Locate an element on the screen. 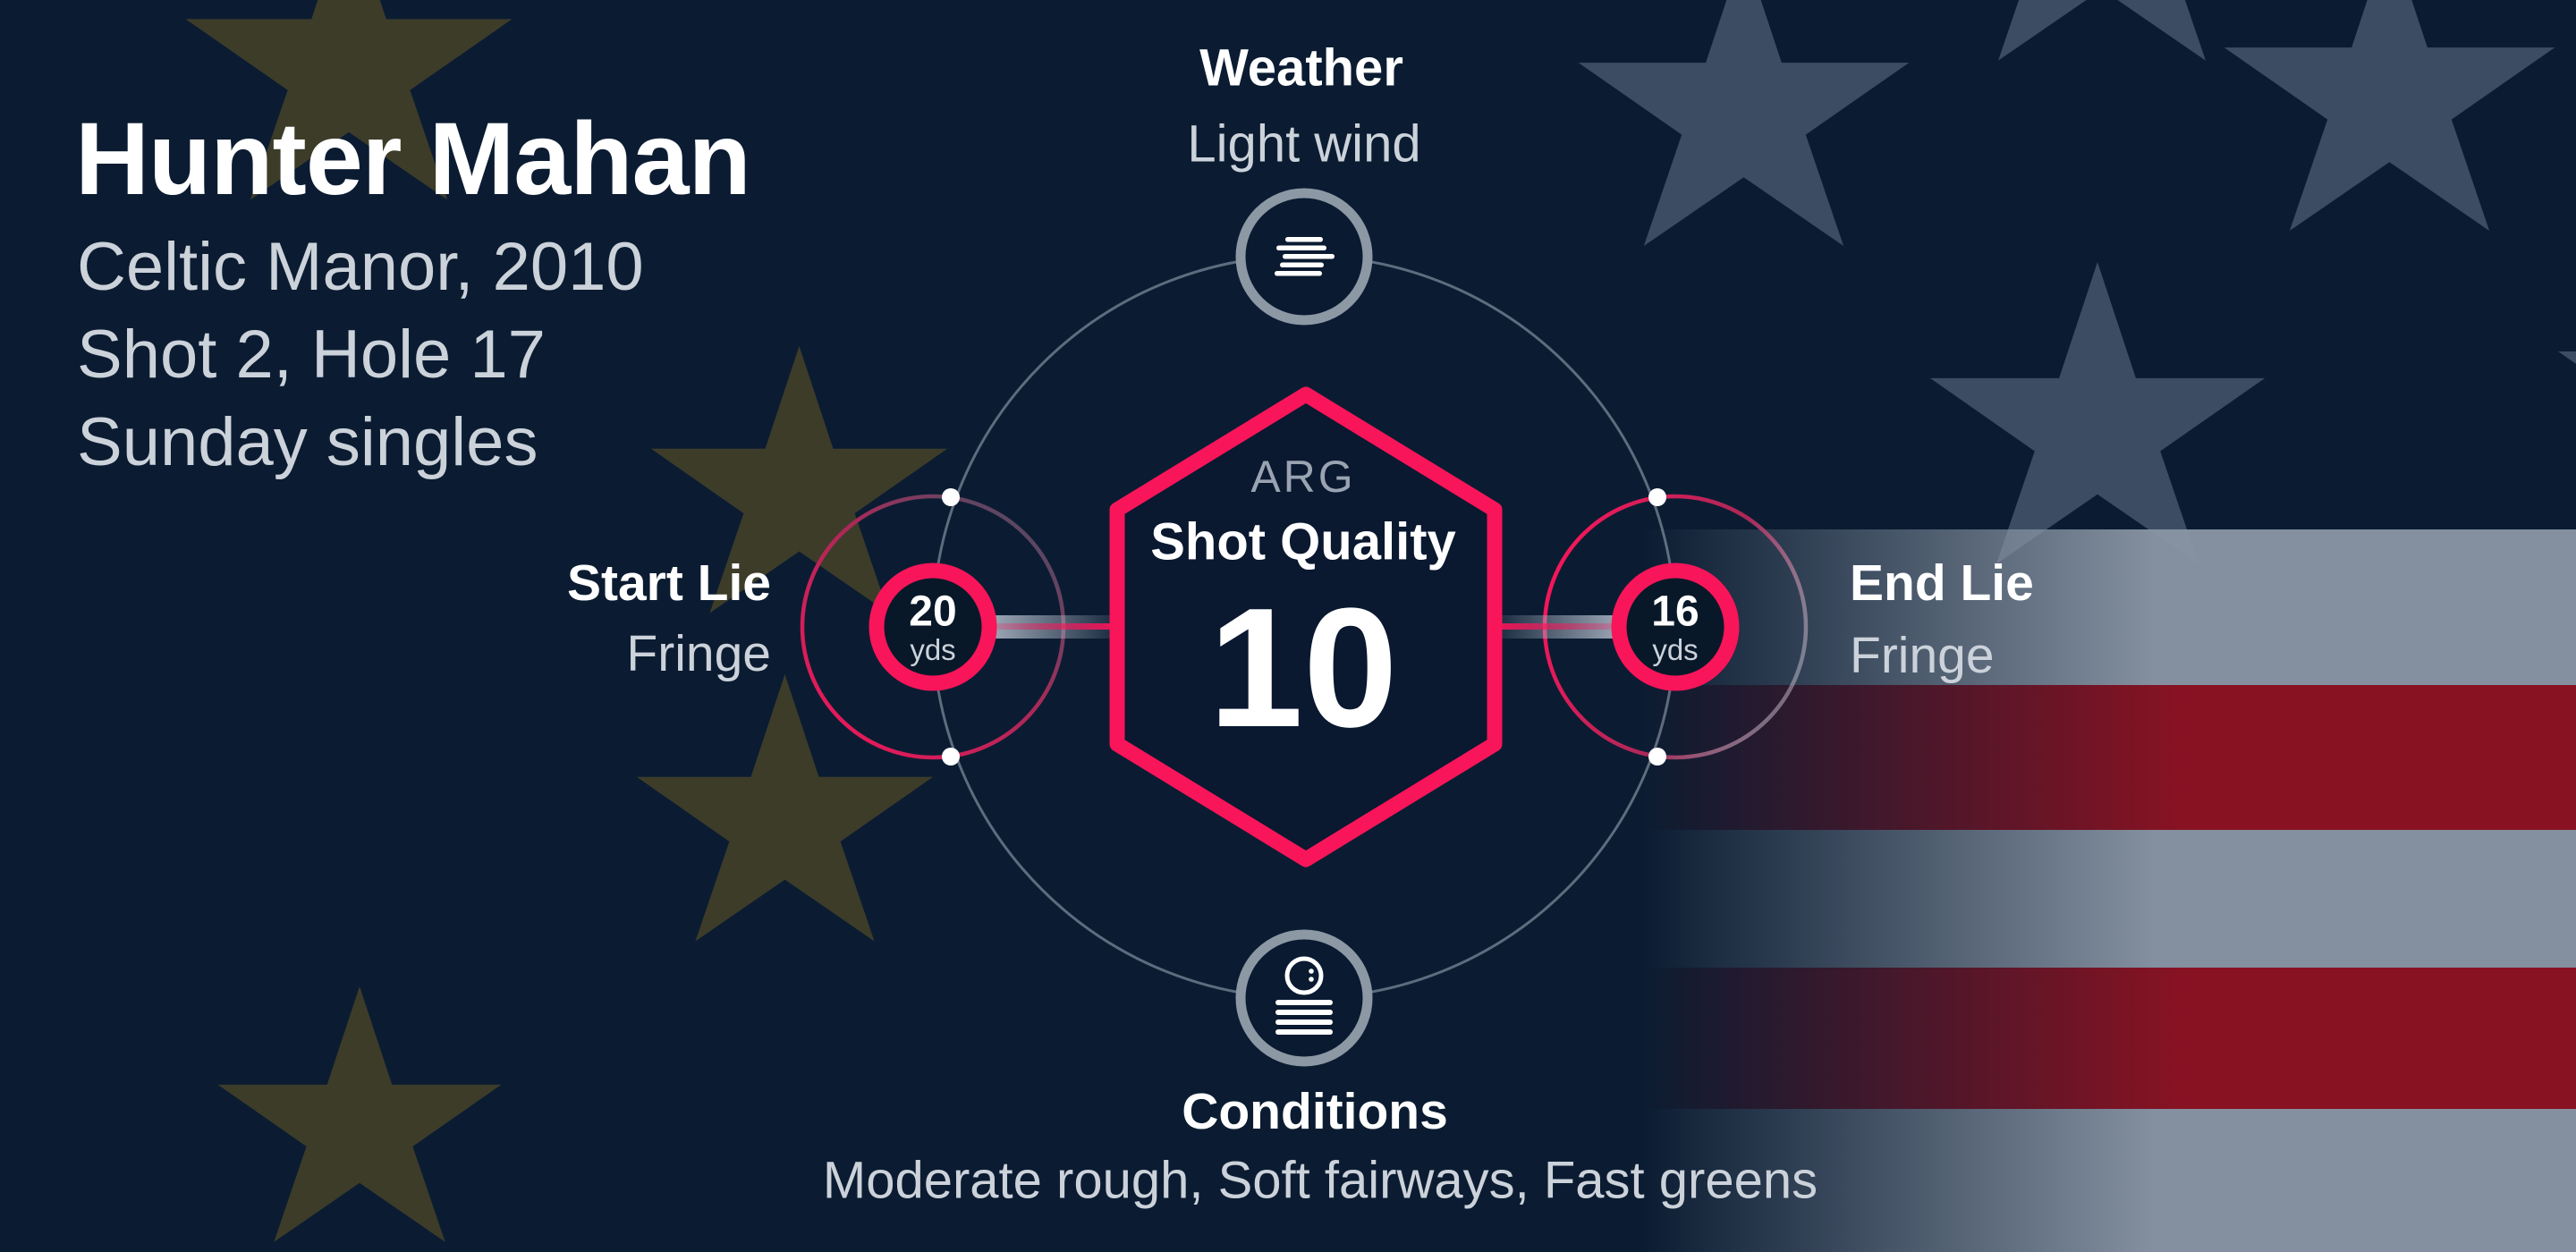 The height and width of the screenshot is (1252, 2576). score-value: 10 is located at coordinates (1303, 668).